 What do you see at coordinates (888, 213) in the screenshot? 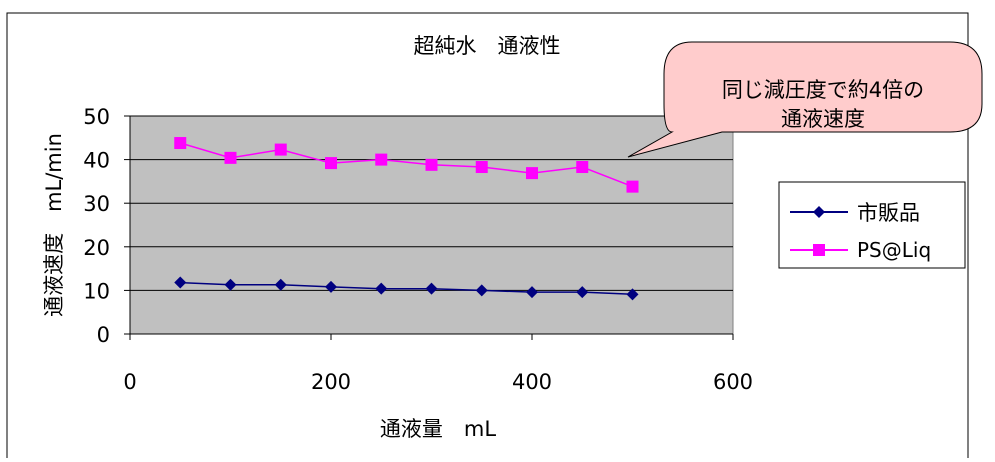
I see `legend-label-0: 市販品` at bounding box center [888, 213].